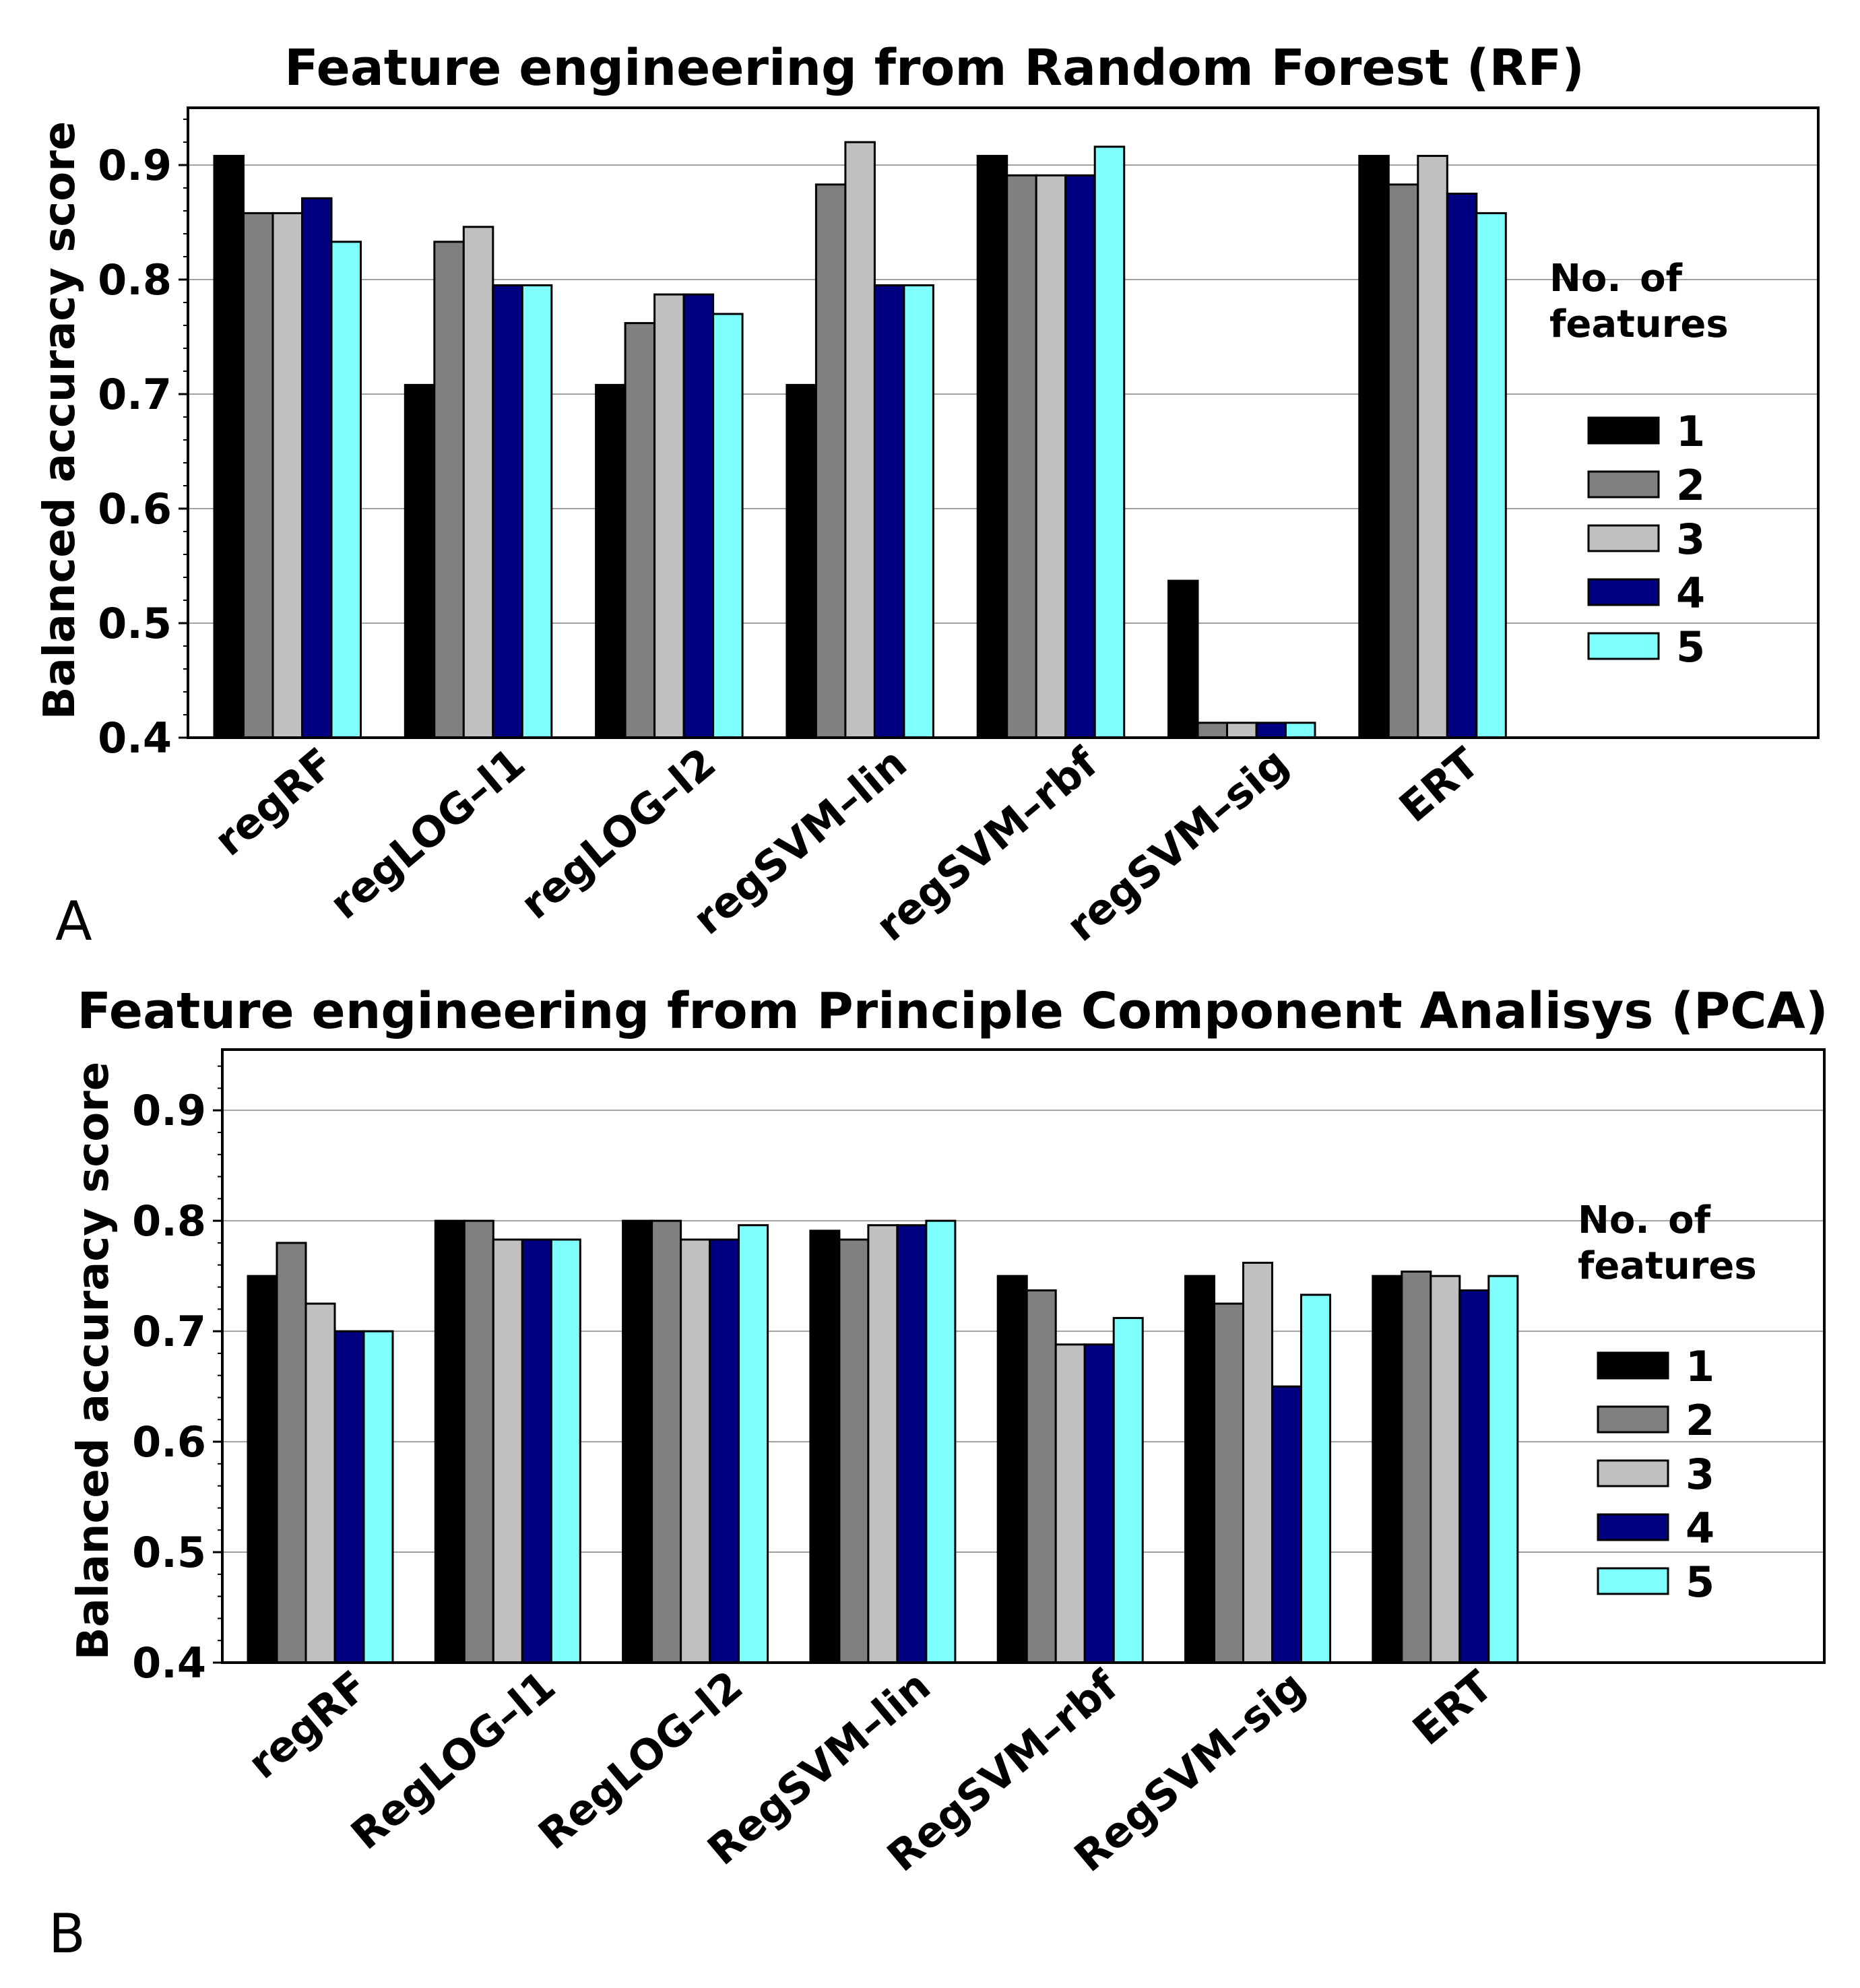  I want to click on panel-a-legend-title-line1: No. of, so click(1616, 279).